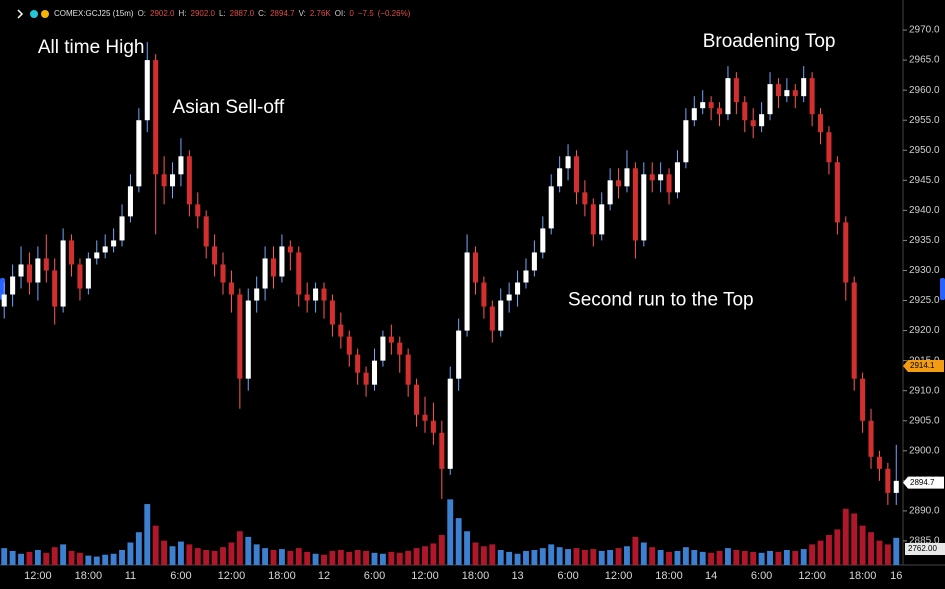 The image size is (945, 589). Describe the element at coordinates (94, 13) in the screenshot. I see `symbol: COMEX:GCJ25 (15m)` at that location.